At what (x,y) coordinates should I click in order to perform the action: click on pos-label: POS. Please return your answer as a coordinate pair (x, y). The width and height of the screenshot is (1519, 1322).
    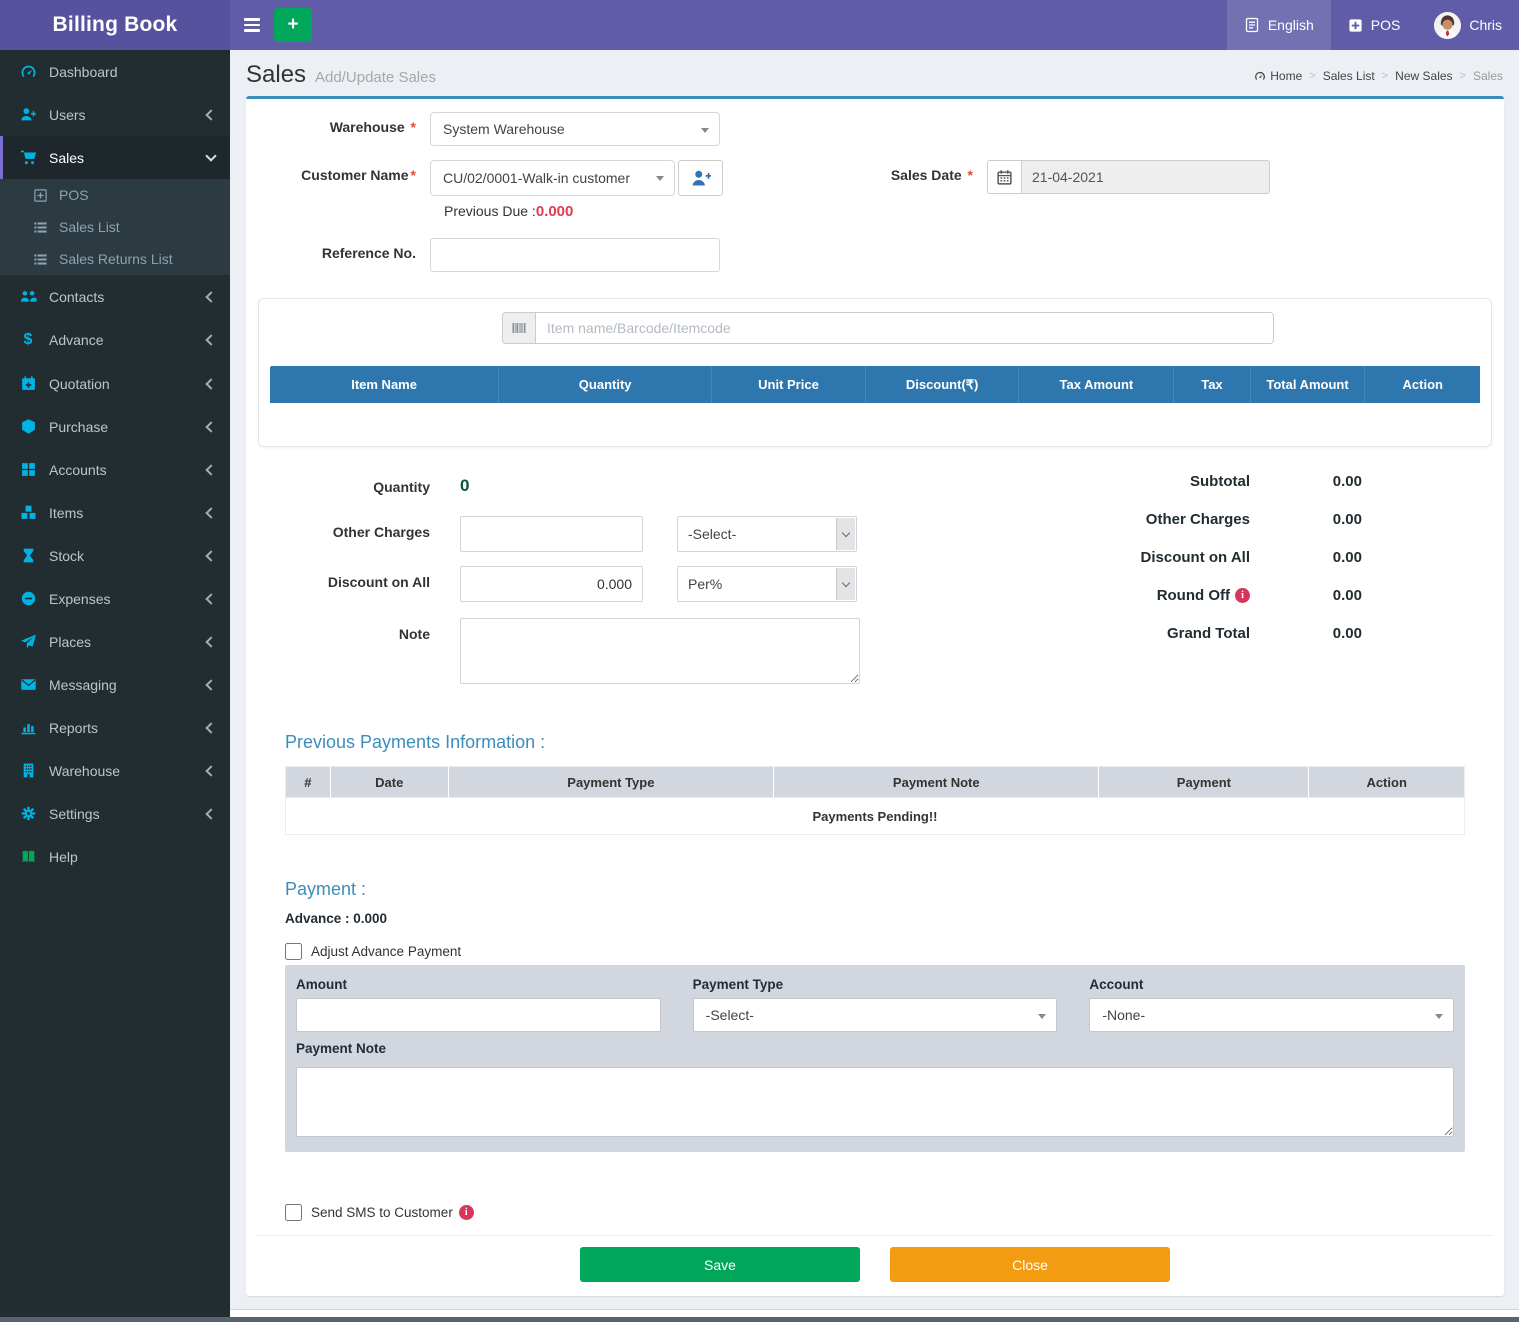
    Looking at the image, I should click on (1385, 25).